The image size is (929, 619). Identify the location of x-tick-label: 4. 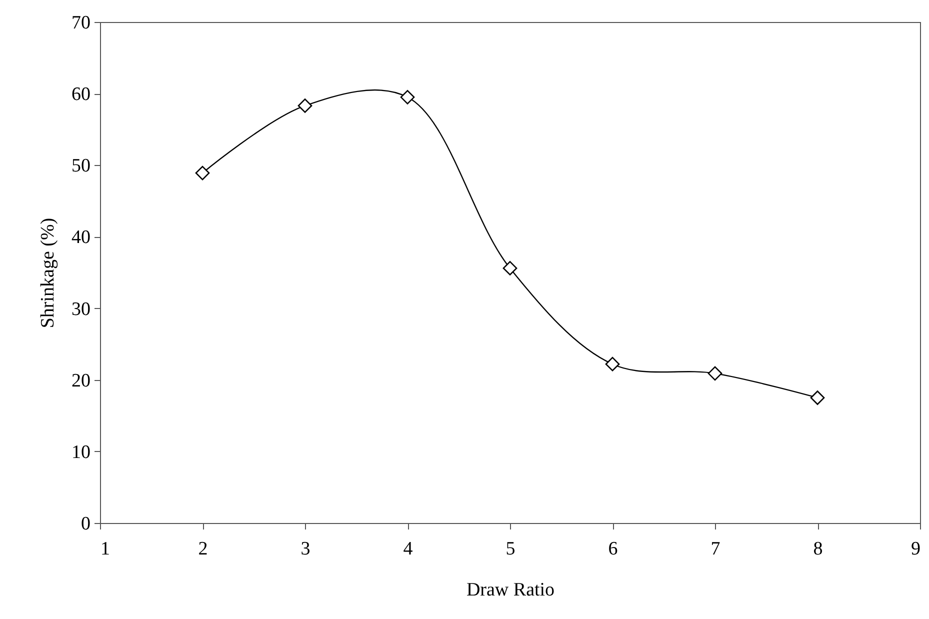
(408, 549).